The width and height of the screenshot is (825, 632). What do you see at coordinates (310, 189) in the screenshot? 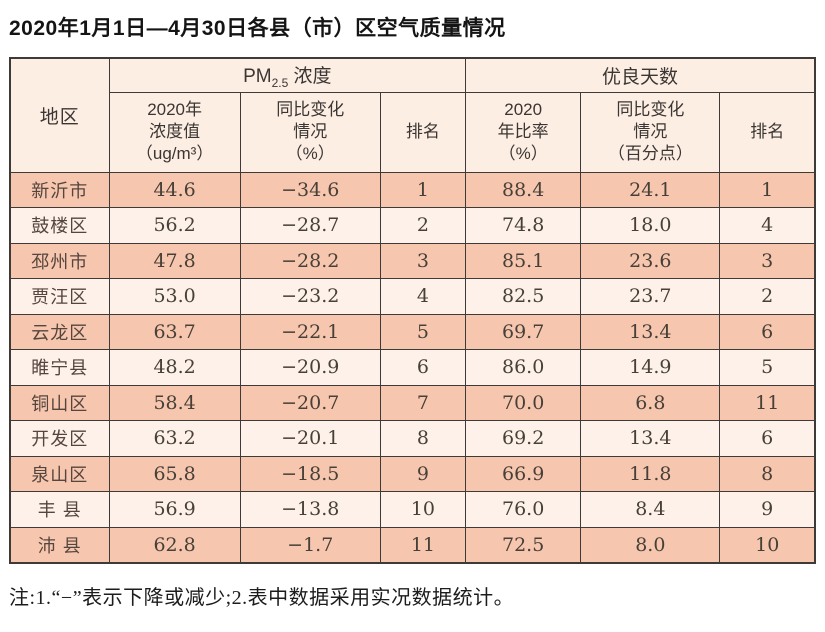
I see `value-cell: −34.6` at bounding box center [310, 189].